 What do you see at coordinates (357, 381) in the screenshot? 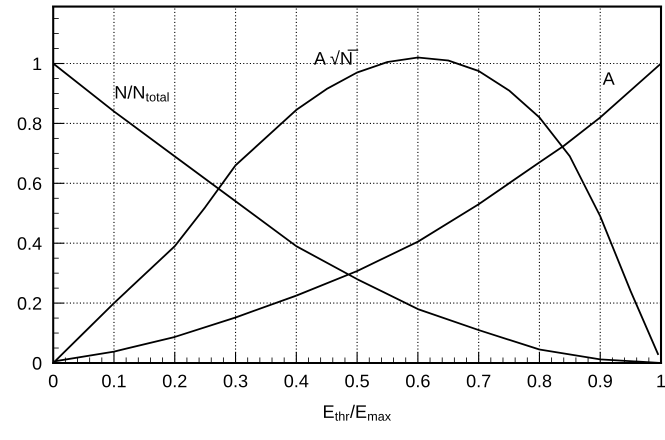
I see `x-tick-label: 0.5` at bounding box center [357, 381].